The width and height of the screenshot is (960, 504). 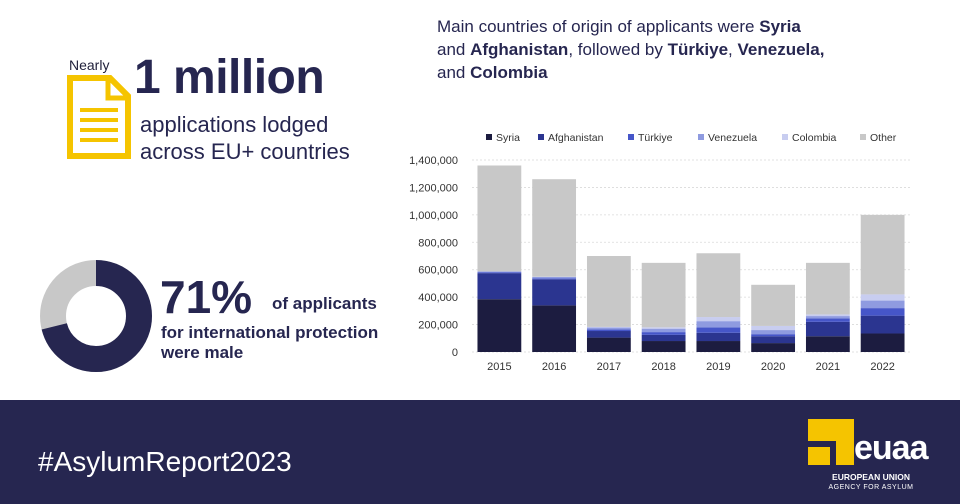 I want to click on male-share-donut, so click(x=96, y=316).